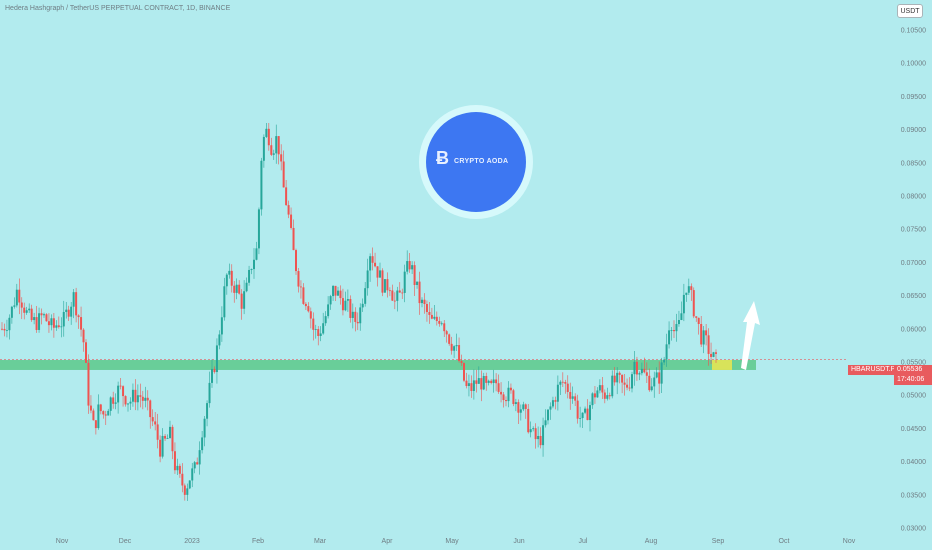  What do you see at coordinates (913, 130) in the screenshot?
I see `y-tick-label: 0.09000` at bounding box center [913, 130].